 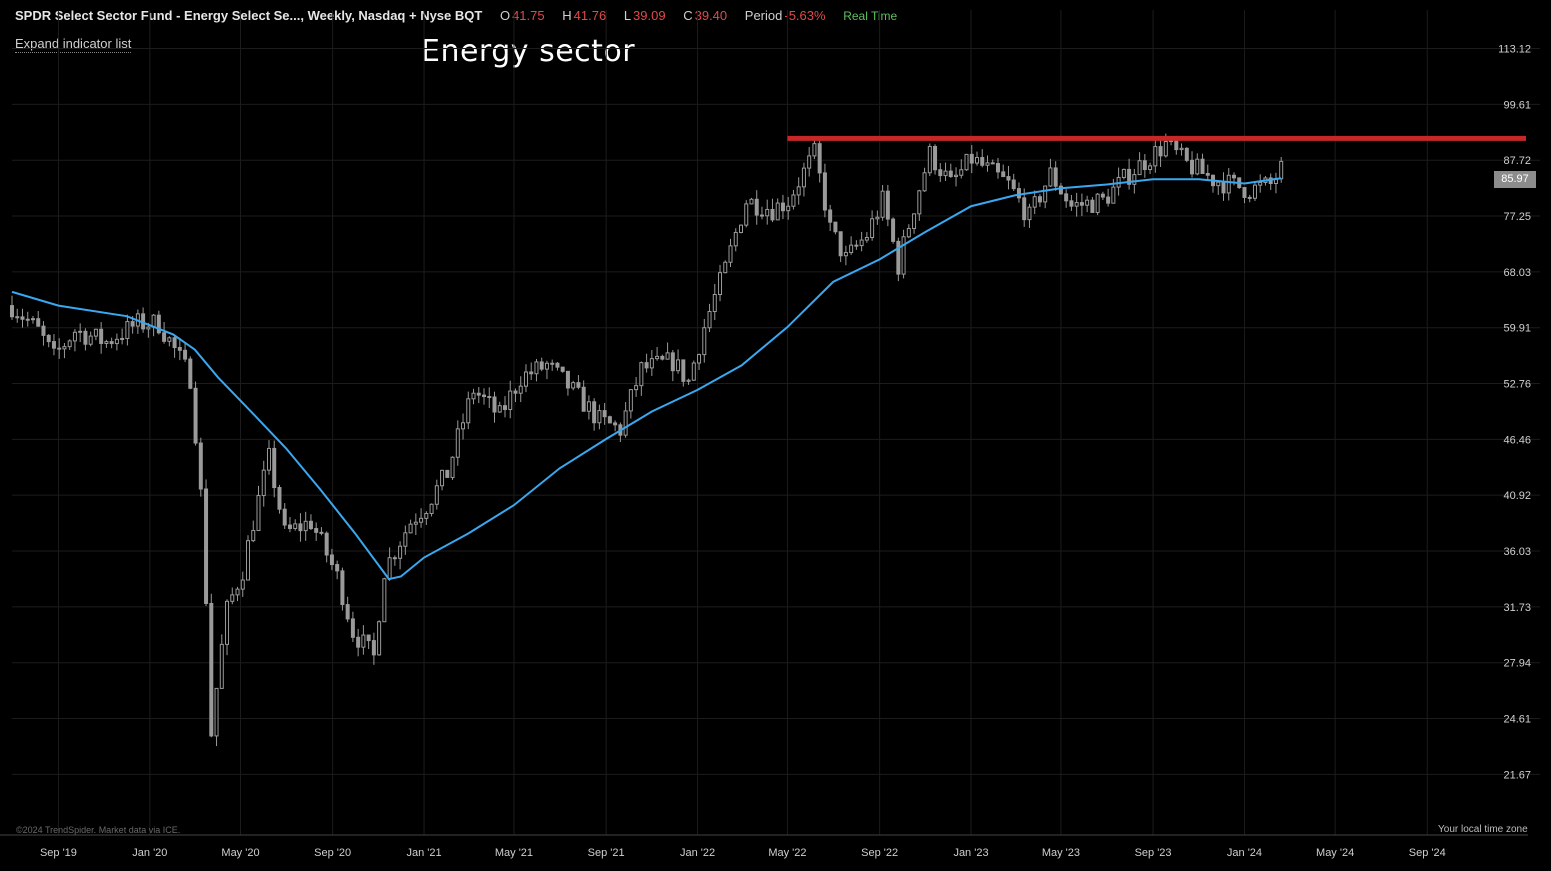 What do you see at coordinates (240, 853) in the screenshot?
I see `x-tick-label: May '20` at bounding box center [240, 853].